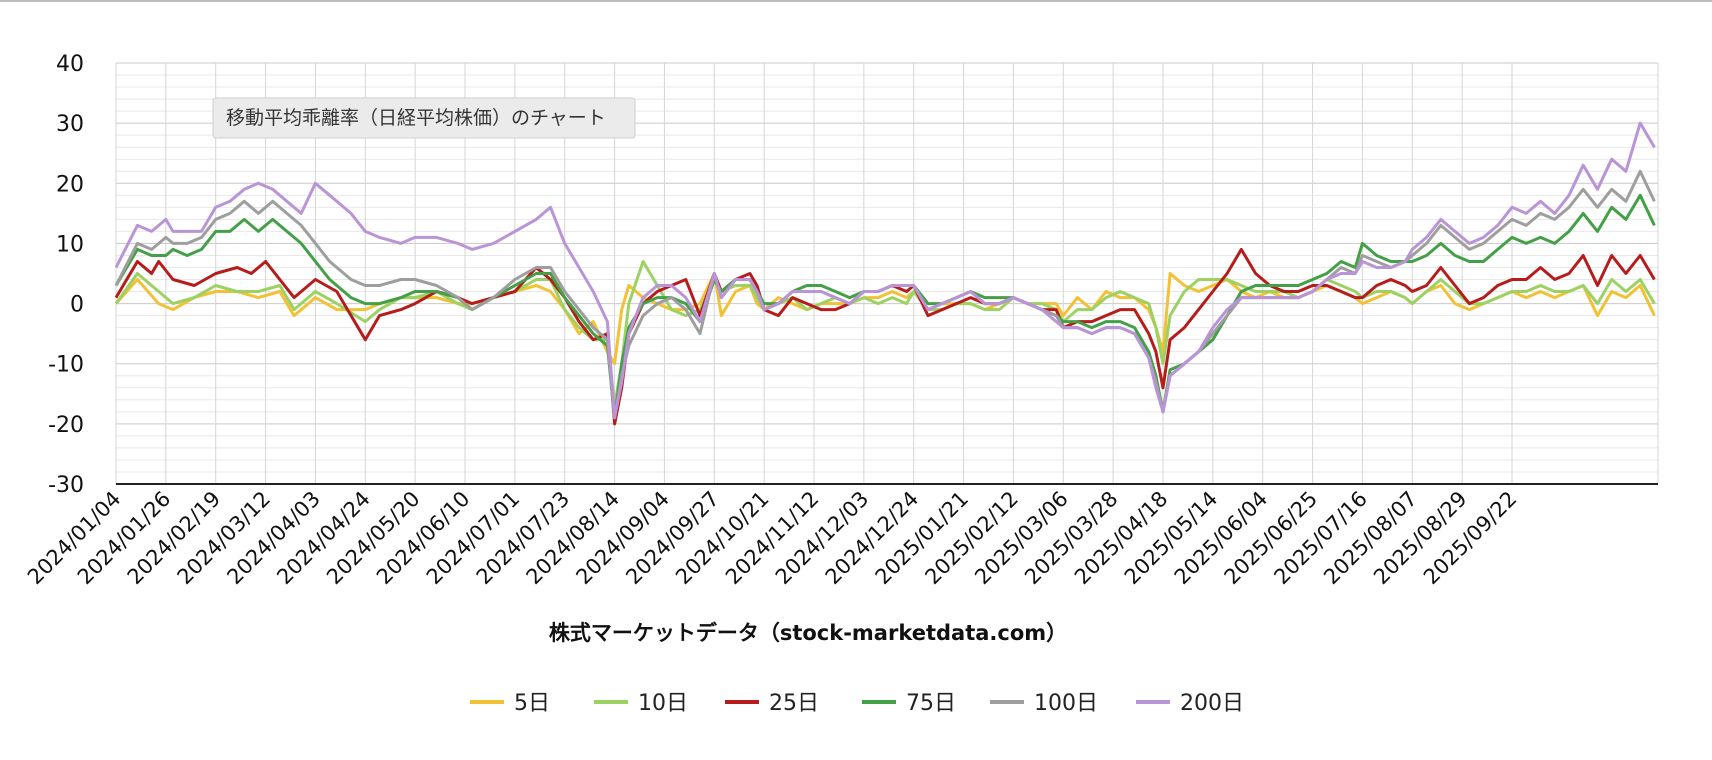 Image resolution: width=1712 pixels, height=760 pixels. I want to click on y-tick-label: -20, so click(66, 425).